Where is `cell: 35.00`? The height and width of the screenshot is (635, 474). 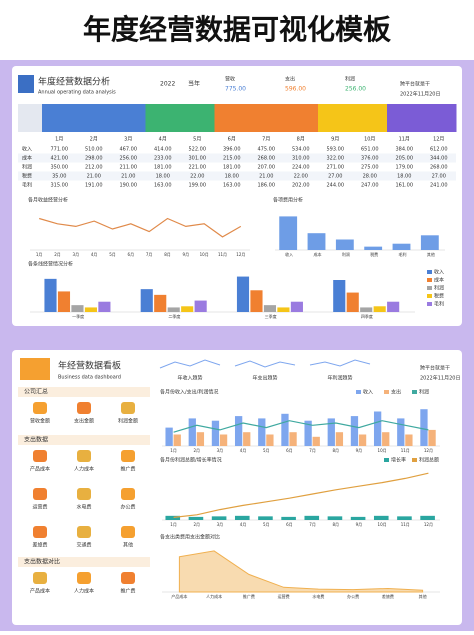 cell: 35.00 is located at coordinates (59, 177).